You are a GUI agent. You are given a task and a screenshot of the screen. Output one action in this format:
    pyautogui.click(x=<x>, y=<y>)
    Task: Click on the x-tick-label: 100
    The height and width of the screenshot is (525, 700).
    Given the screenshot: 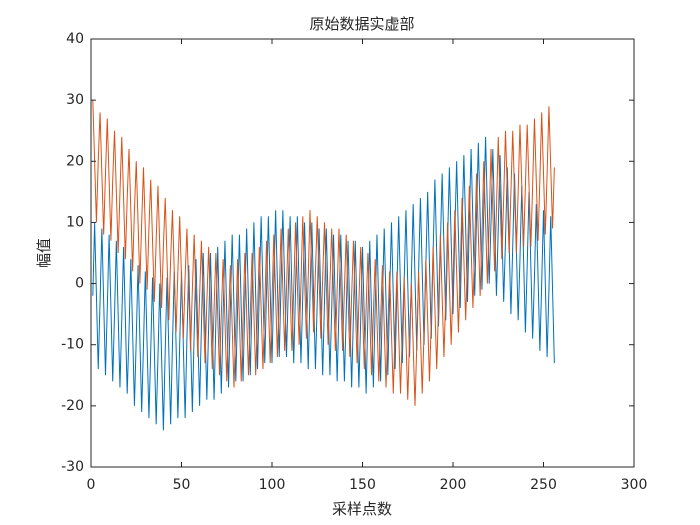 What is the action you would take?
    pyautogui.click(x=272, y=485)
    